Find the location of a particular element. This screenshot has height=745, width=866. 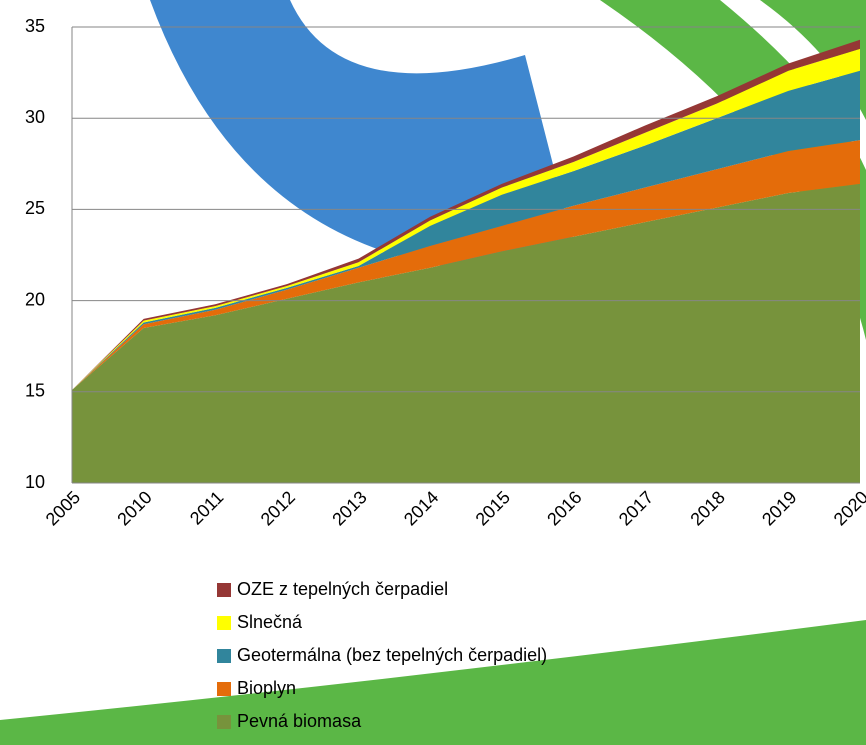

y-tick-label: 10 is located at coordinates (35, 482).